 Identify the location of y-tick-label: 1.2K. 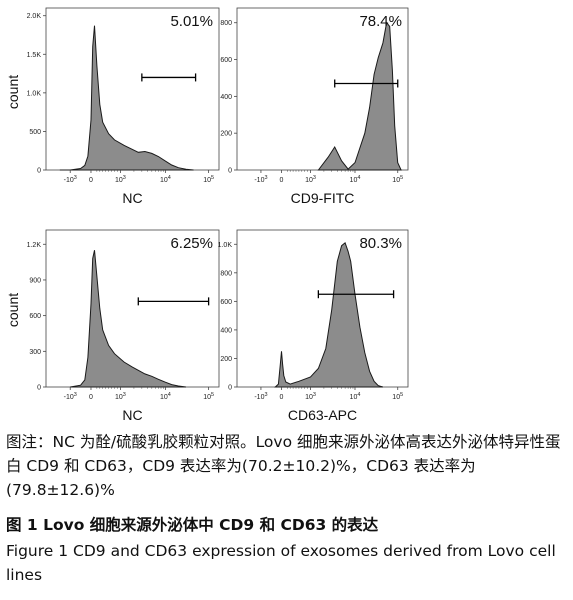
(34, 245).